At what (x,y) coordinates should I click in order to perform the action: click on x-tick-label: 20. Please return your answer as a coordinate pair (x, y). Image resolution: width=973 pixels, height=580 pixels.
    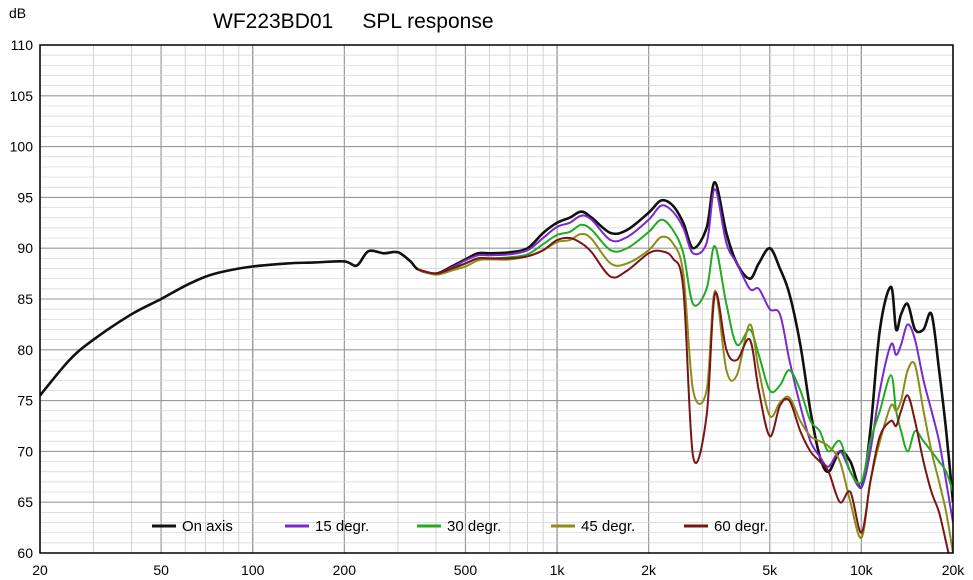
    Looking at the image, I should click on (40, 570).